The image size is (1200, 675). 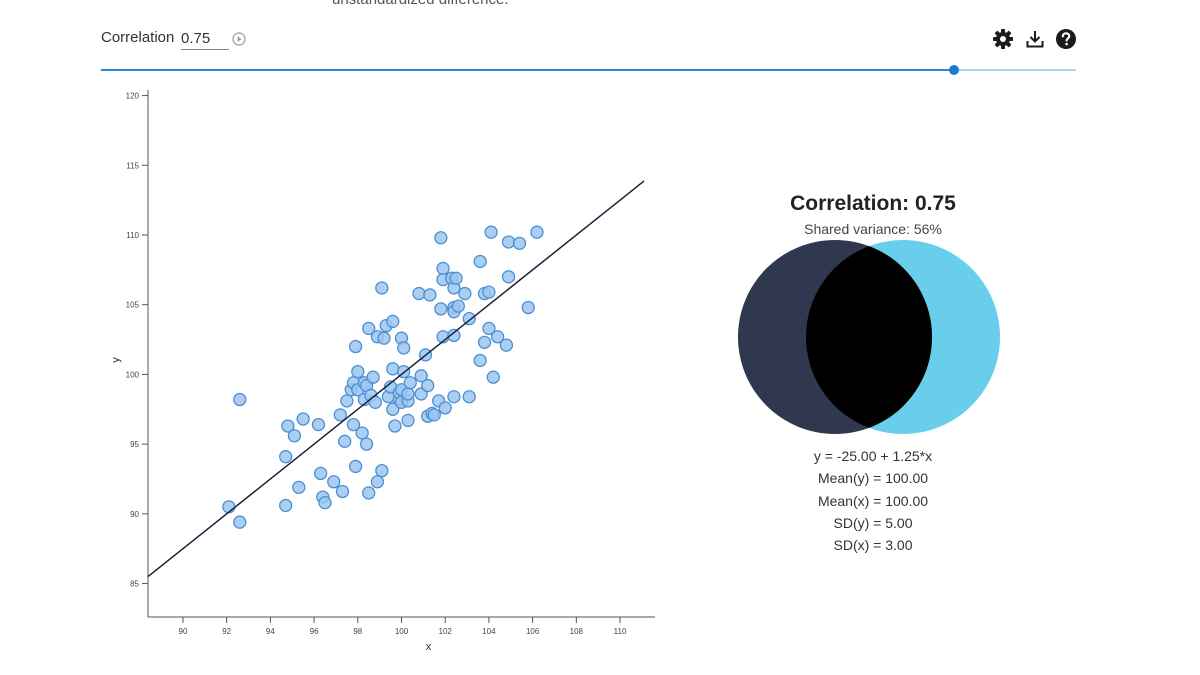 I want to click on y-tick-label: 115, so click(x=132, y=165).